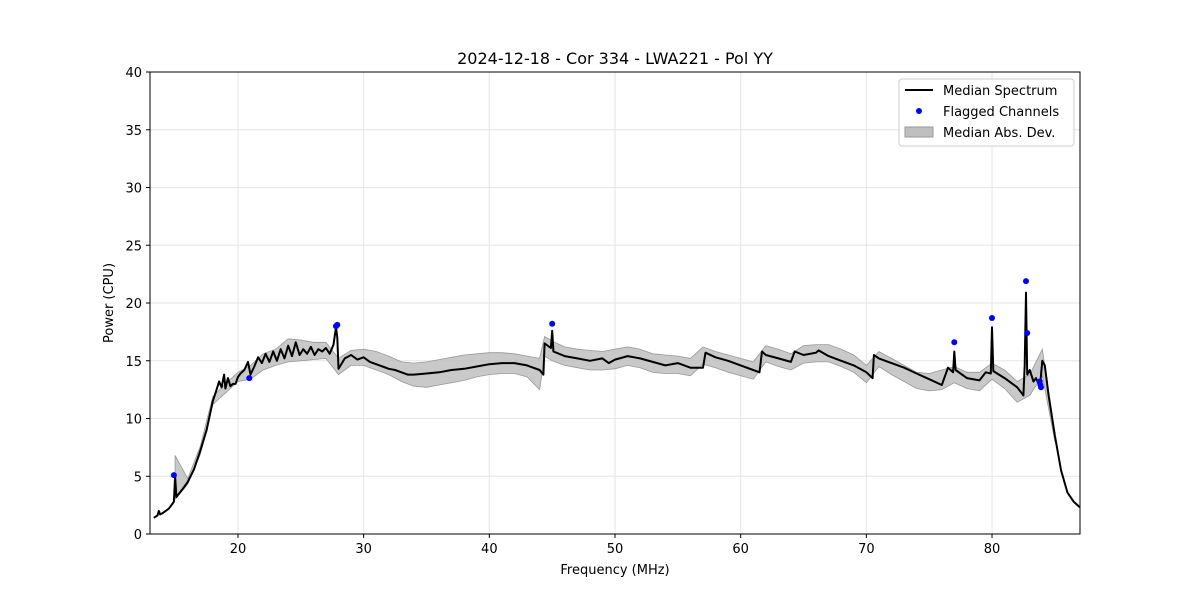 The height and width of the screenshot is (600, 1200). I want to click on y-tick-label: 40, so click(133, 73).